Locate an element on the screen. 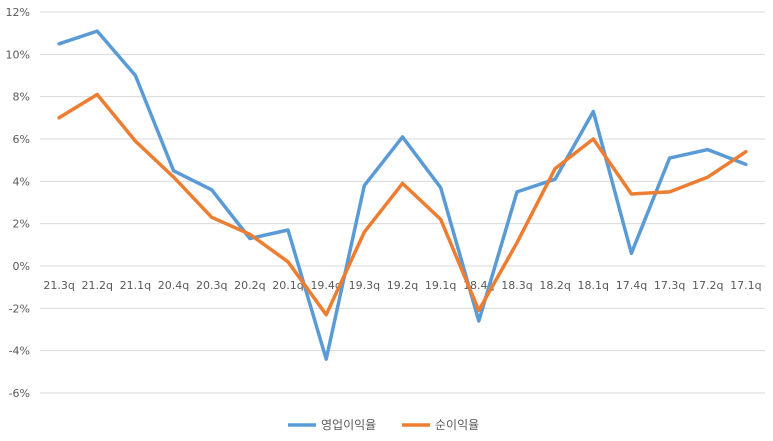  y-tick-label: 2% is located at coordinates (21, 224).